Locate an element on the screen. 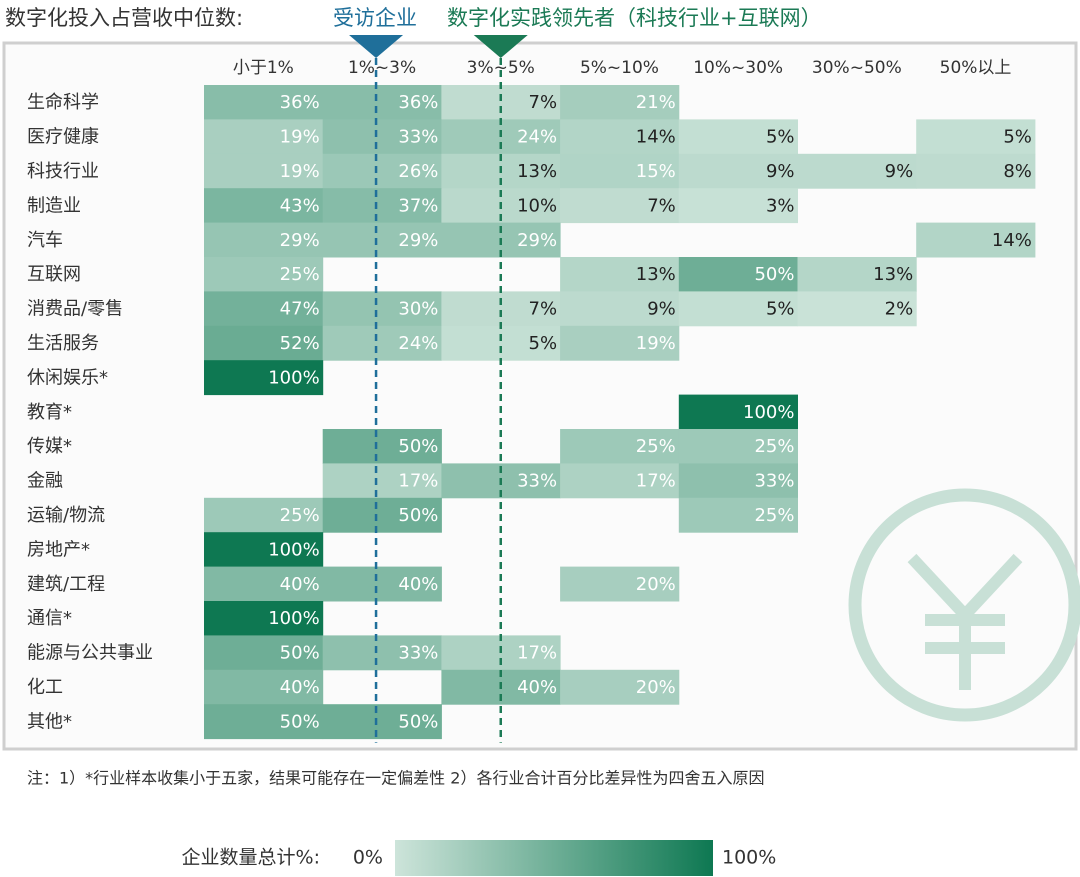 This screenshot has height=877, width=1080. cell-label: 14% is located at coordinates (656, 137).